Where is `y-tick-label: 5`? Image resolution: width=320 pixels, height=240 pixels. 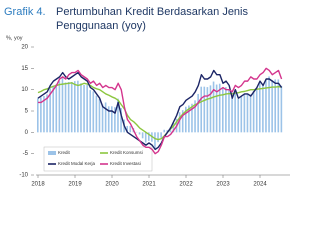 y-tick-label: 5 is located at coordinates (27, 112).